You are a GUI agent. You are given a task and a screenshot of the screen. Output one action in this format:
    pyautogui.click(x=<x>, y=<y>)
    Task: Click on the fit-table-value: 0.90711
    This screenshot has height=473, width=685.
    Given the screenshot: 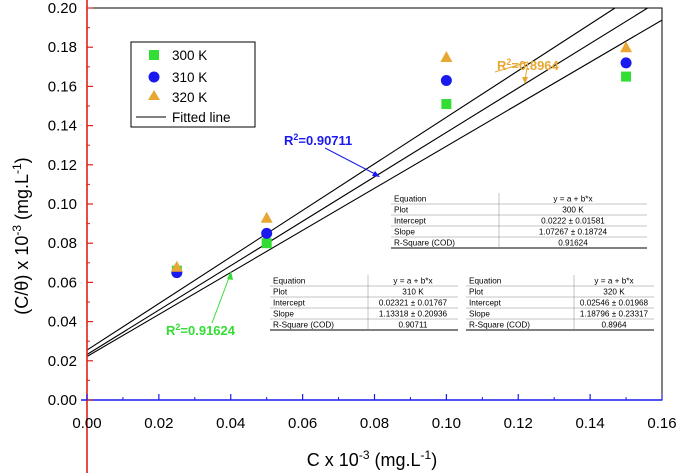 What is the action you would take?
    pyautogui.click(x=413, y=325)
    